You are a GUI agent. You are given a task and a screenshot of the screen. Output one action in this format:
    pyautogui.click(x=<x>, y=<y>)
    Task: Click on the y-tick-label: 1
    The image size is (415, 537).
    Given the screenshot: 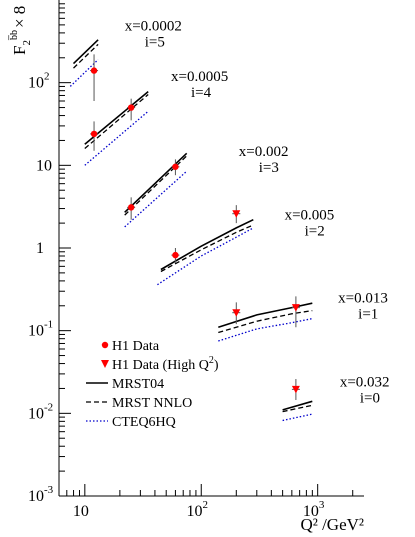 What is the action you would take?
    pyautogui.click(x=40, y=248)
    